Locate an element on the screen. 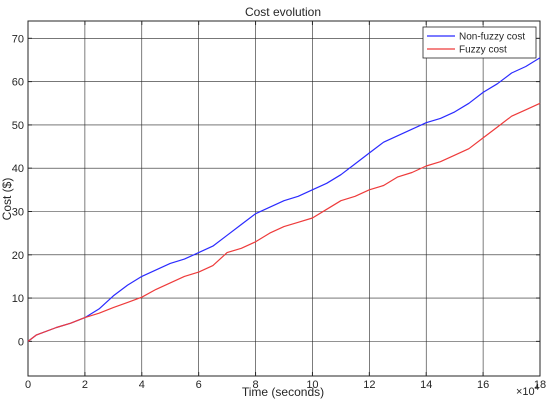  x-tick-label: 8 is located at coordinates (255, 385).